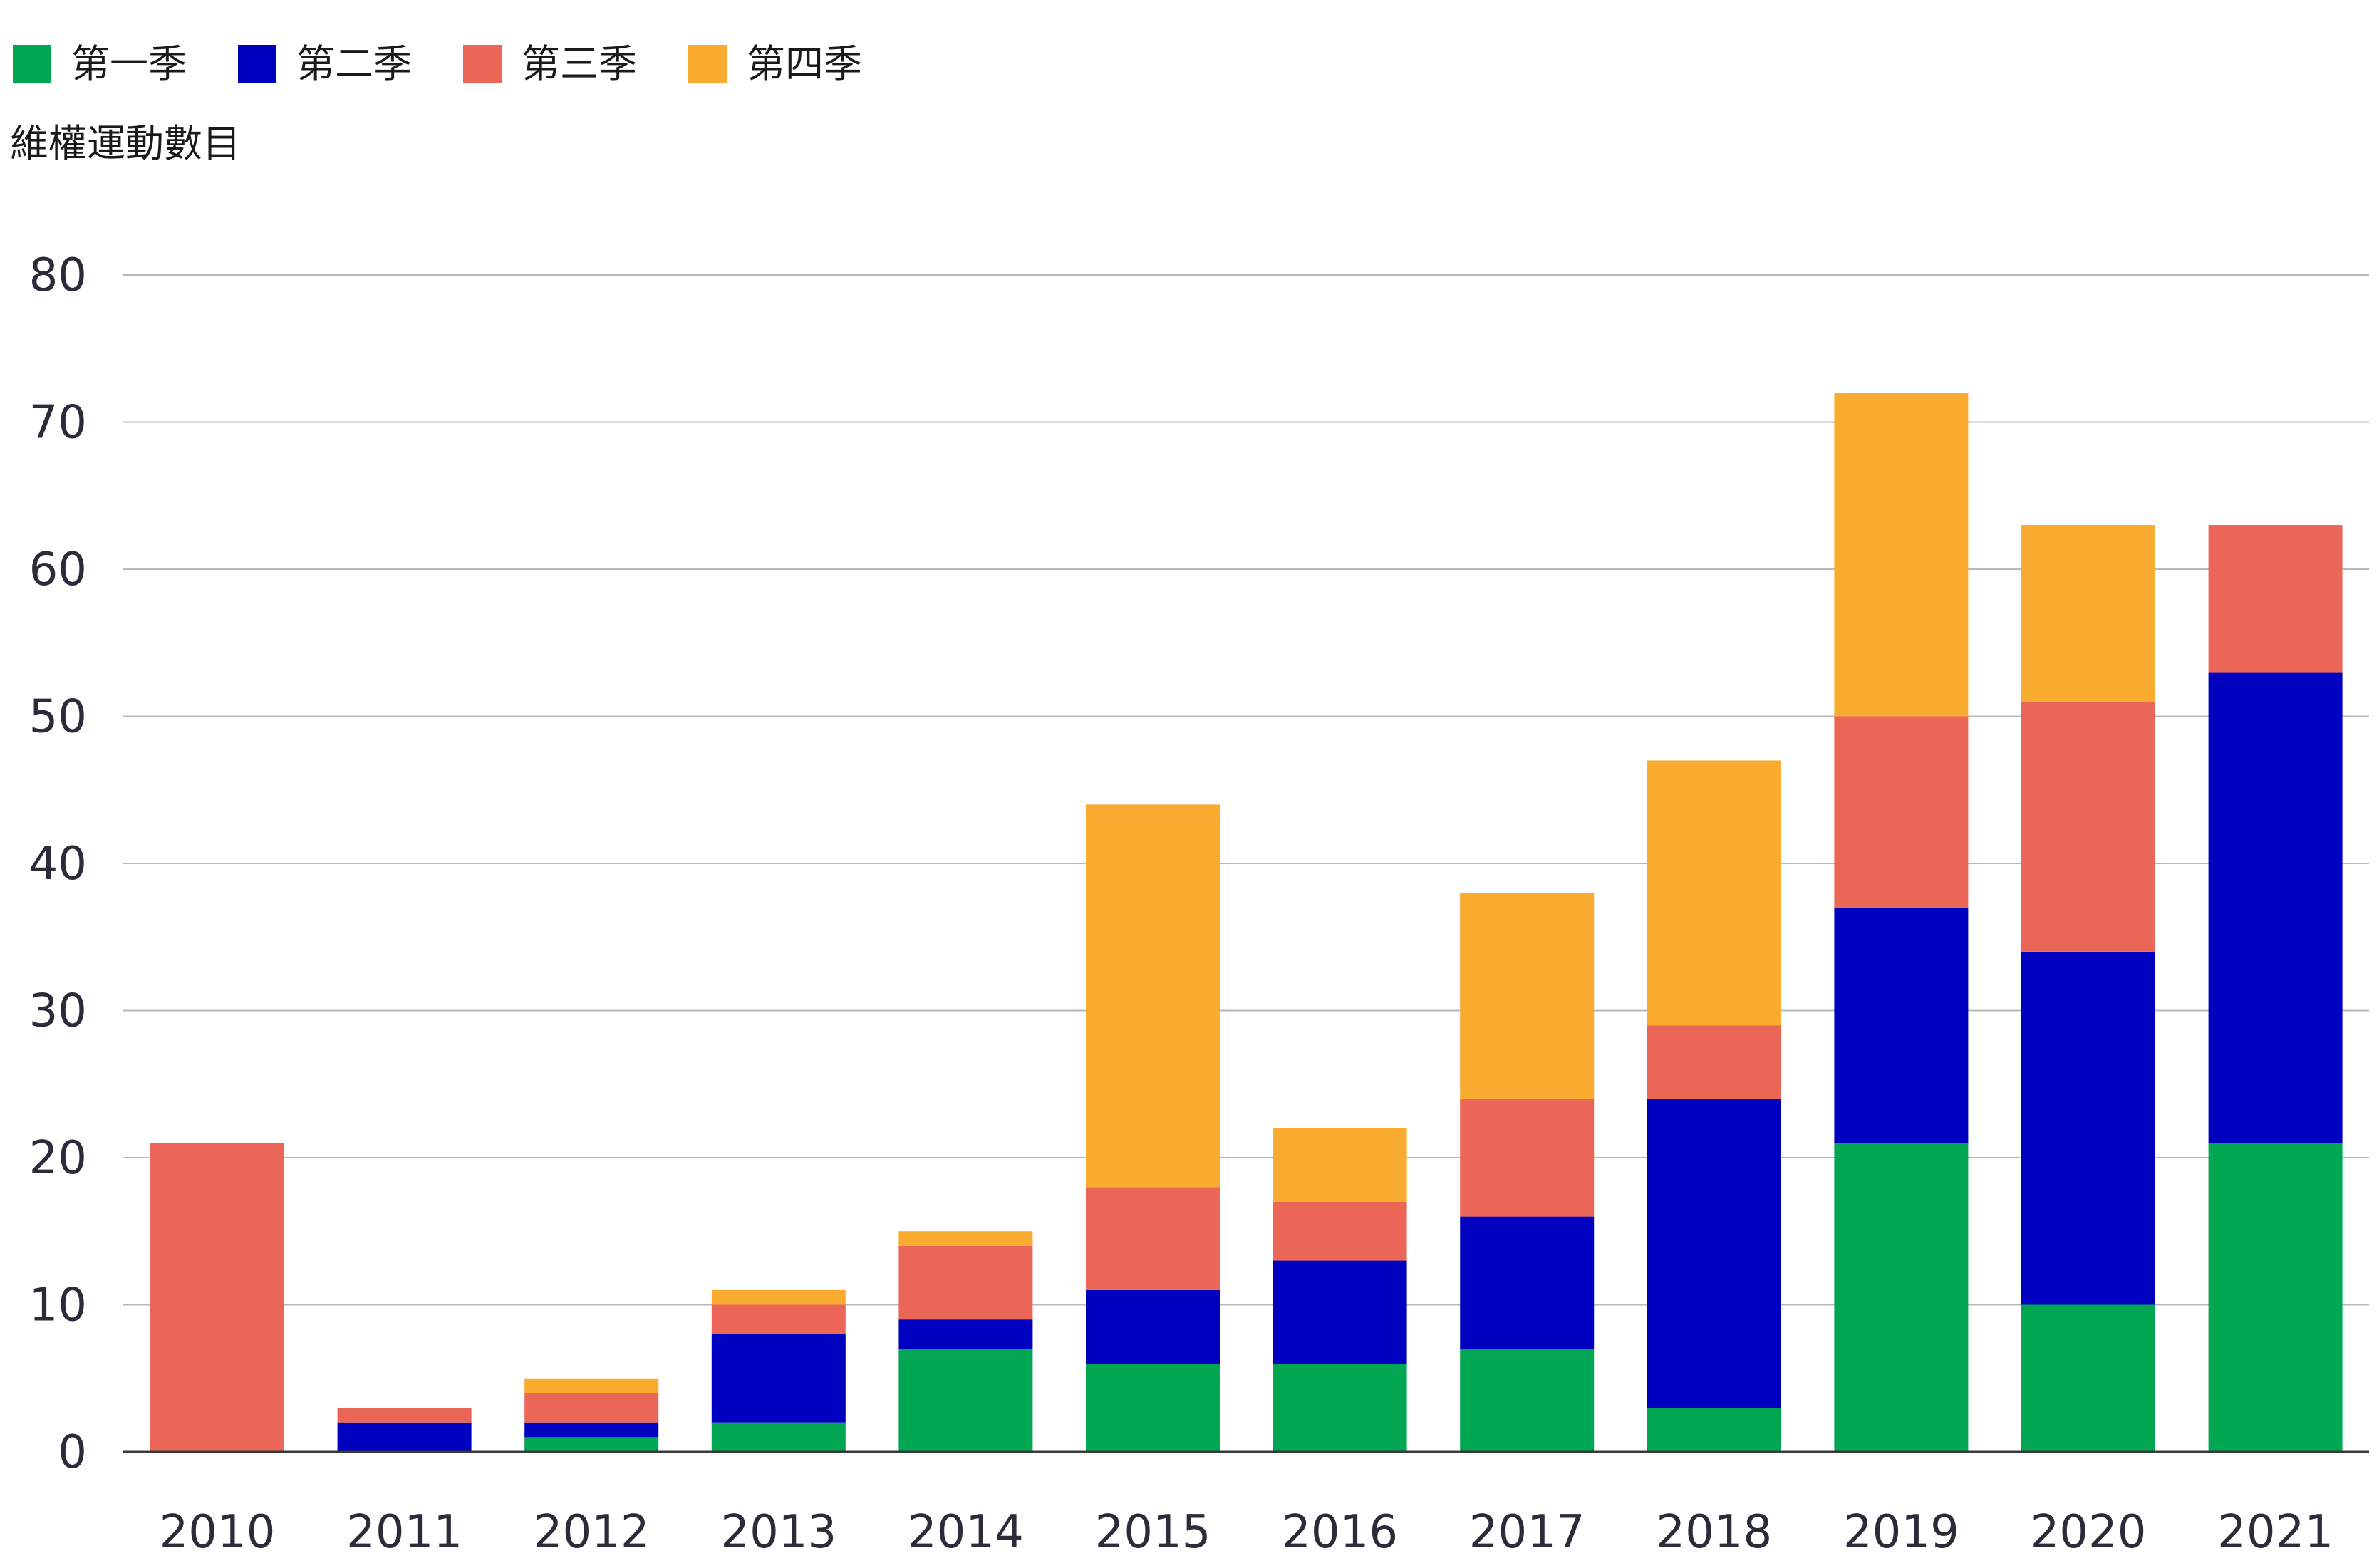 The width and height of the screenshot is (2379, 1568). Describe the element at coordinates (2089, 1532) in the screenshot. I see `x-tick-label: 2020` at that location.